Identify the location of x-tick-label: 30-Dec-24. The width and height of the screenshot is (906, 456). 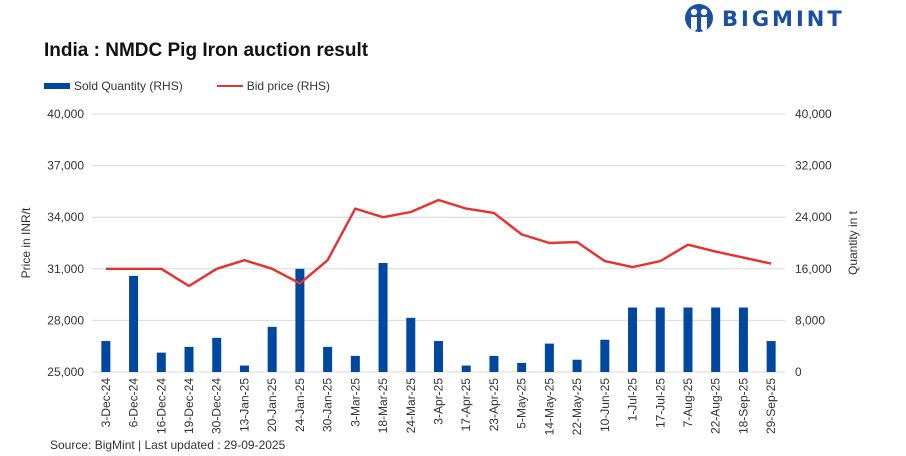
(217, 406).